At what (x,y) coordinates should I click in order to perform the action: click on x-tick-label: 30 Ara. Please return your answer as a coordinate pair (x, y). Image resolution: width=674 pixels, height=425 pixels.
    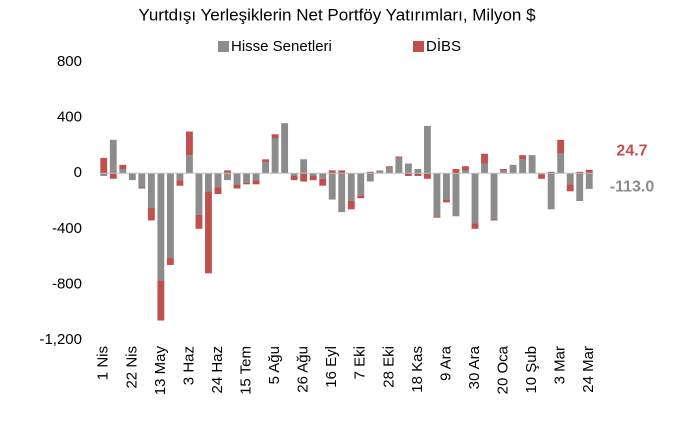
    Looking at the image, I should click on (474, 367).